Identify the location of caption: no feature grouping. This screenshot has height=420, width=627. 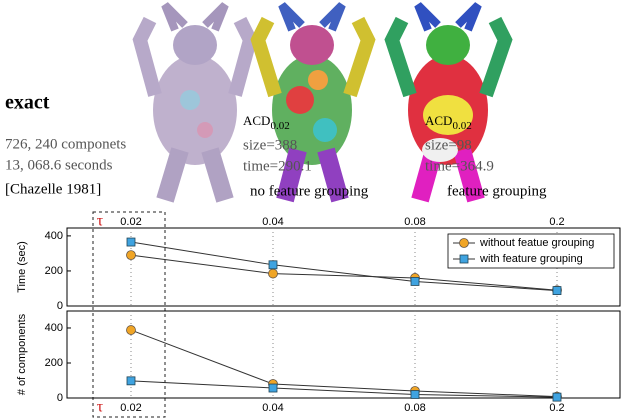
(309, 191).